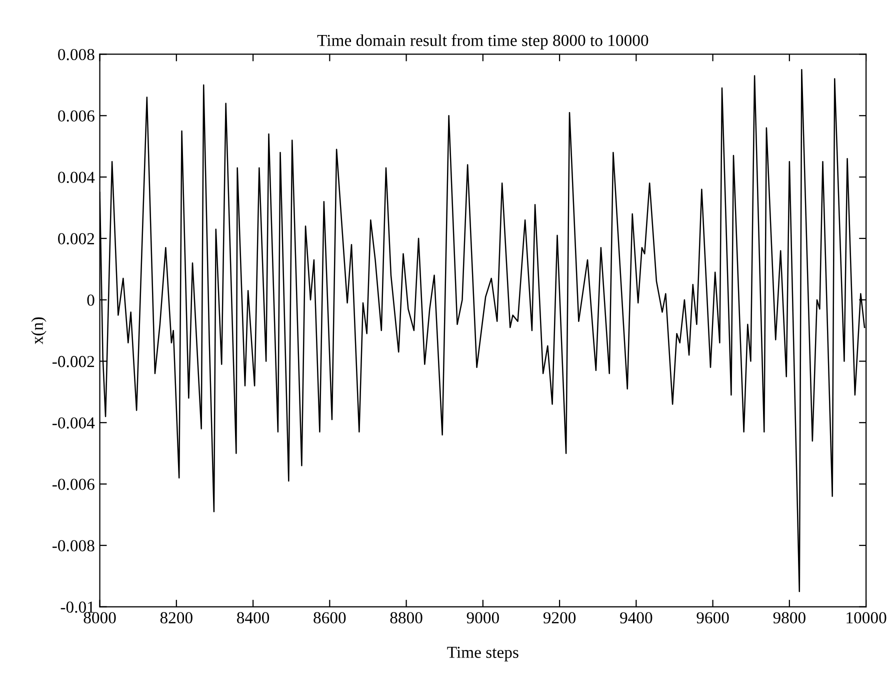 This screenshot has height=678, width=891. What do you see at coordinates (866, 618) in the screenshot?
I see `x-tick-label: 10000` at bounding box center [866, 618].